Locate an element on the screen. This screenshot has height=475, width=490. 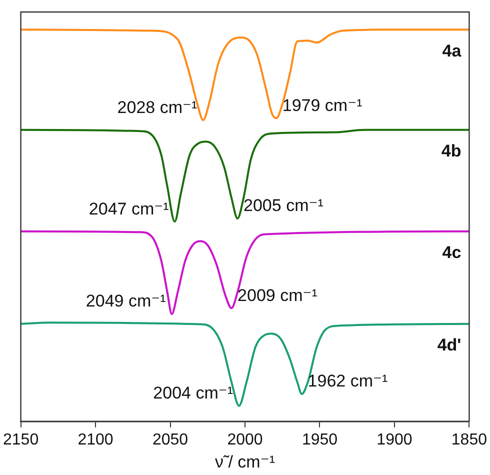
series-label: 4a is located at coordinates (452, 50).